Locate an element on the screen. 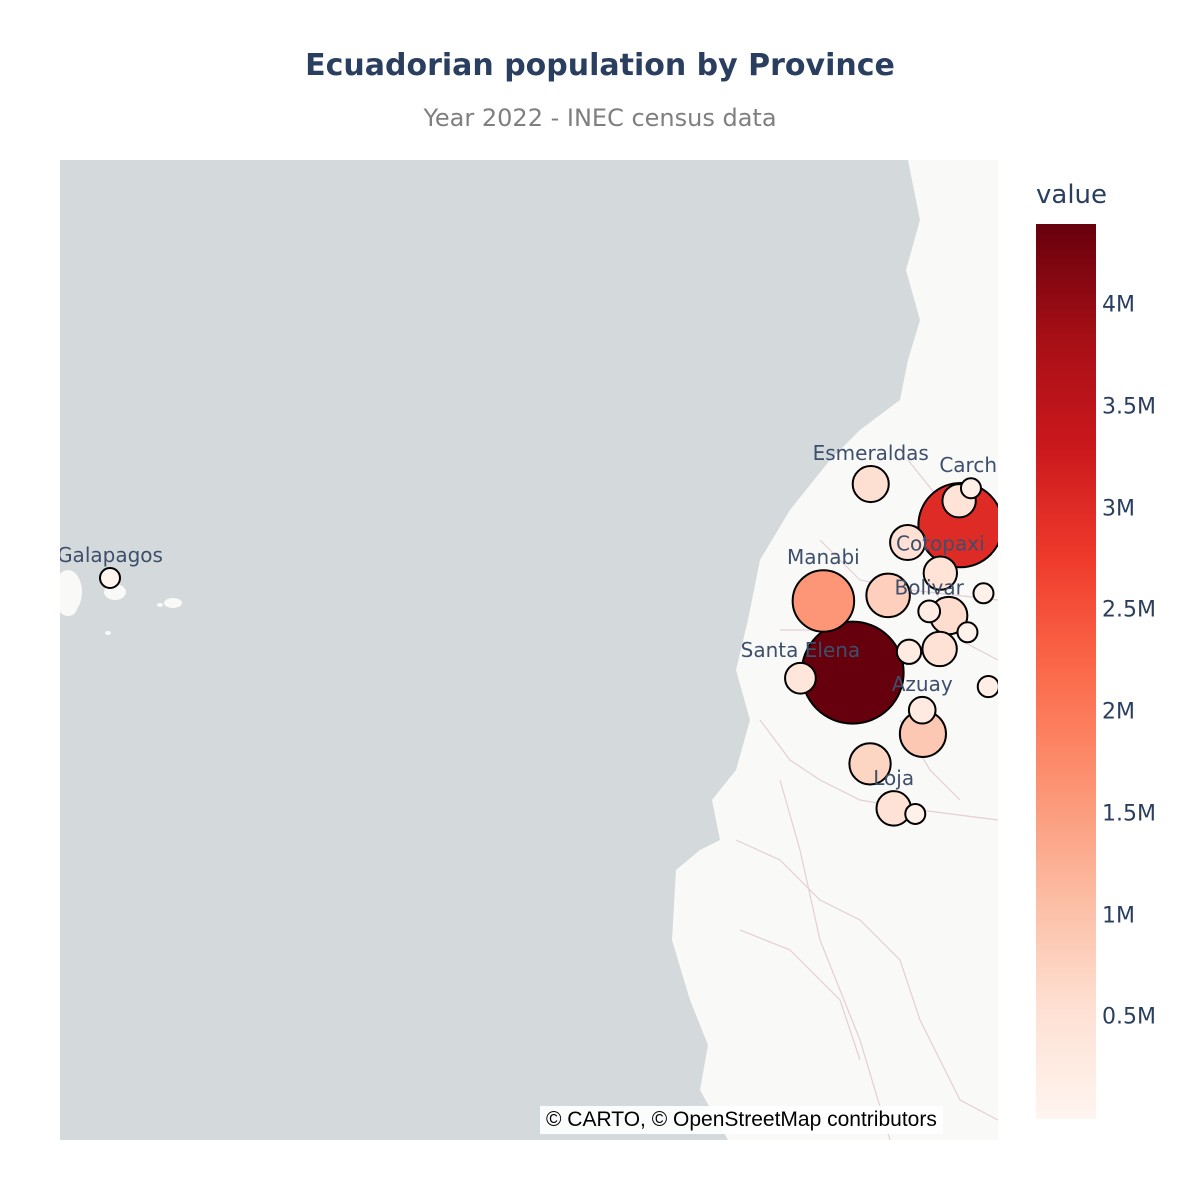 The width and height of the screenshot is (1200, 1200). province-label: Carchi is located at coordinates (968, 465).